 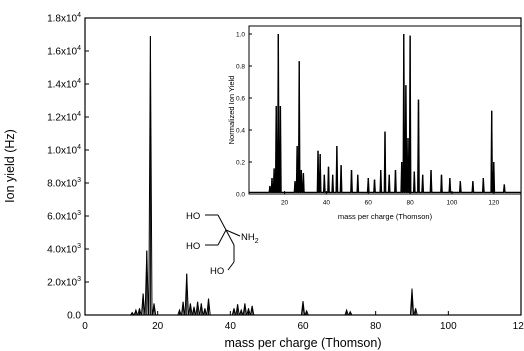 I want to click on y-tick-label: 0.8, so click(x=240, y=66).